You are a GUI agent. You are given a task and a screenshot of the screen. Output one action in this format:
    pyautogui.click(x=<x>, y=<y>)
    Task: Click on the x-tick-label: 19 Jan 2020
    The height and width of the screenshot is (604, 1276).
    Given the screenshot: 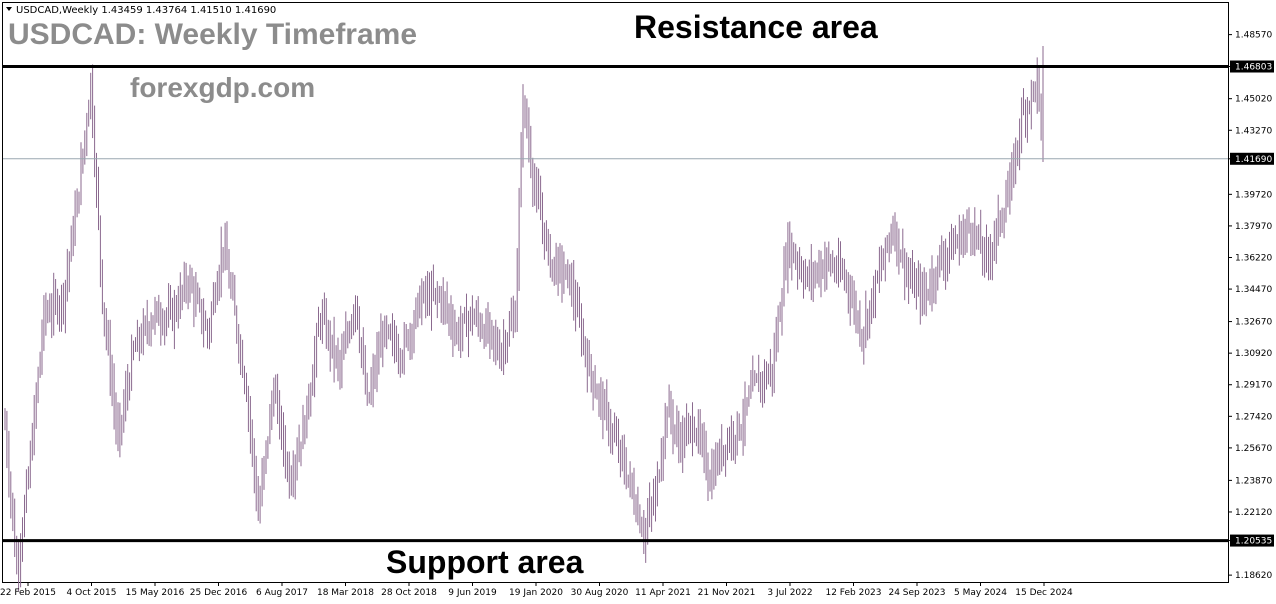 What is the action you would take?
    pyautogui.click(x=536, y=593)
    